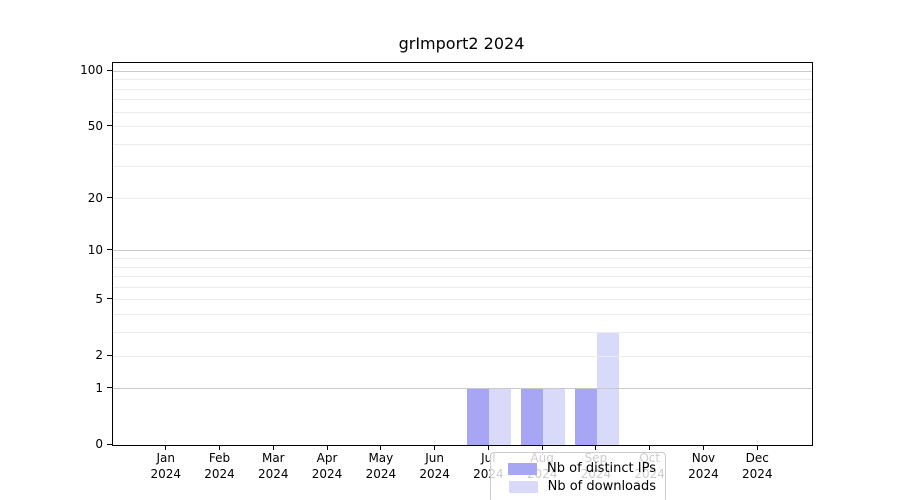 This screenshot has width=900, height=500. I want to click on bar-aug-series1, so click(554, 416).